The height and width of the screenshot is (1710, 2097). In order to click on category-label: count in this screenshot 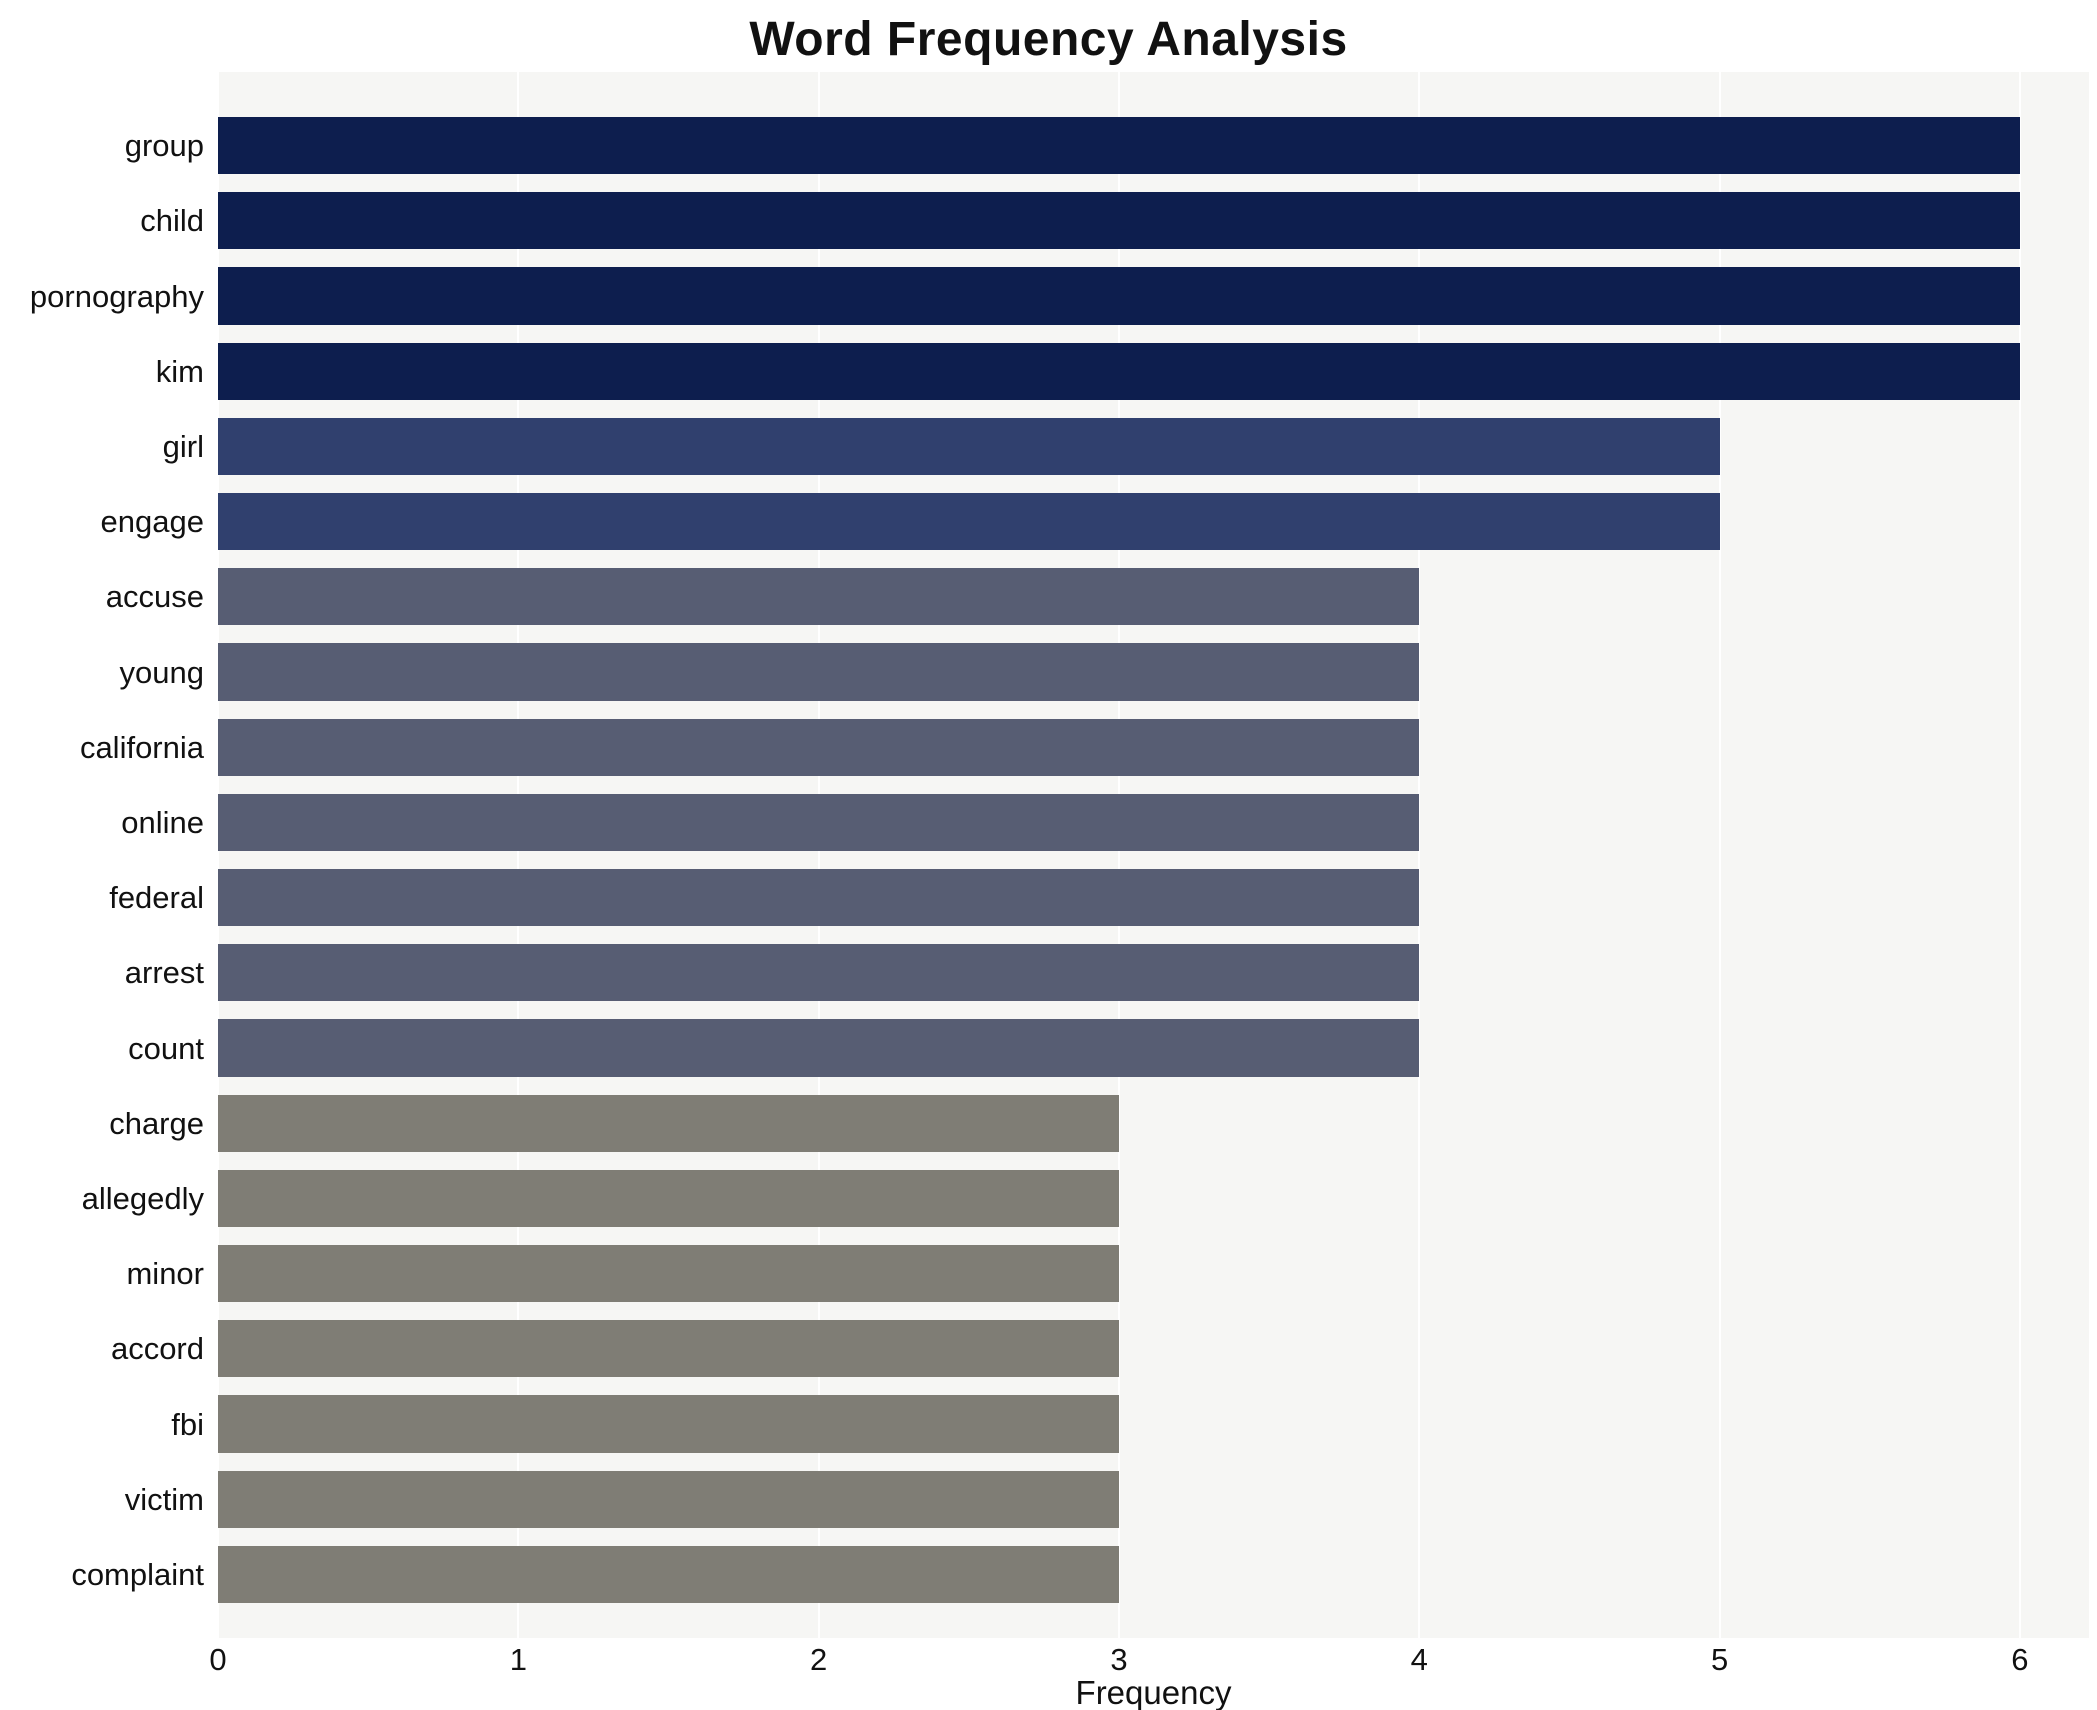, I will do `click(166, 1048)`.